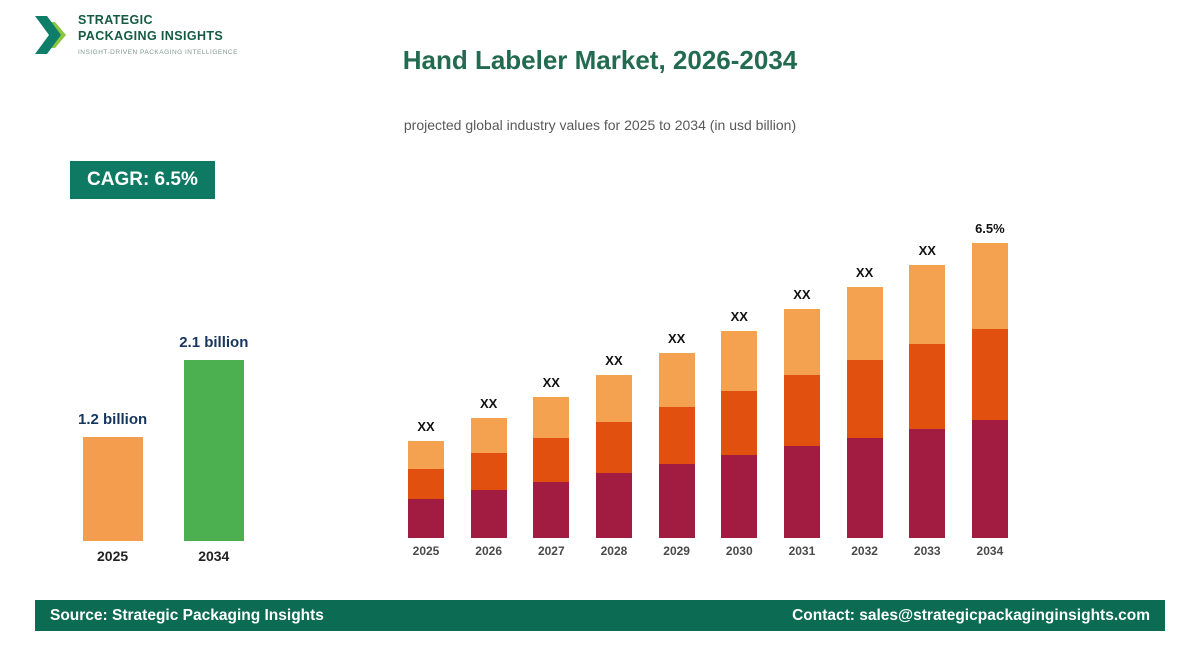  Describe the element at coordinates (115, 20) in the screenshot. I see `brand-name-line-1: STRATEGIC` at that location.